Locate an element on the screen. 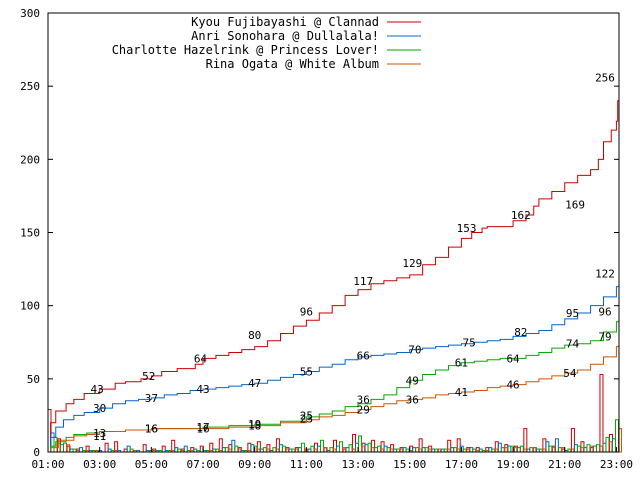 Image resolution: width=640 pixels, height=480 pixels. data-label: 129 is located at coordinates (412, 263).